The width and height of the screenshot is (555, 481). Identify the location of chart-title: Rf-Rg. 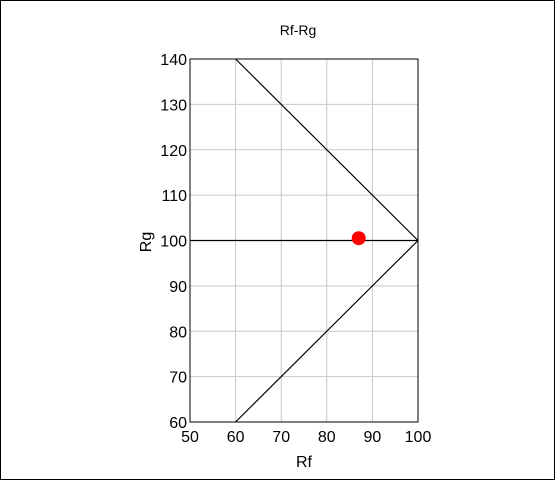
(298, 30).